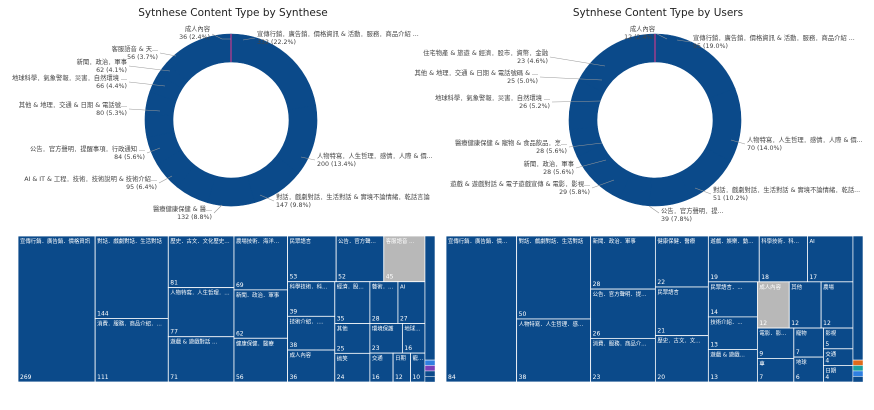  I want to click on treemap-tile: 地球… 16, so click(413, 338).